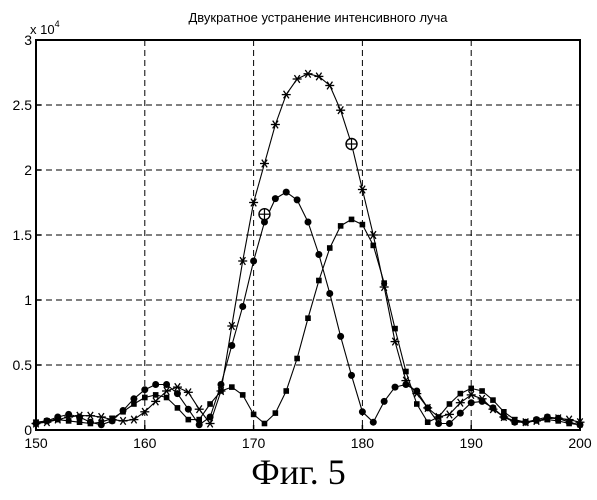  I want to click on y-tick-label: 2, so click(28, 170).